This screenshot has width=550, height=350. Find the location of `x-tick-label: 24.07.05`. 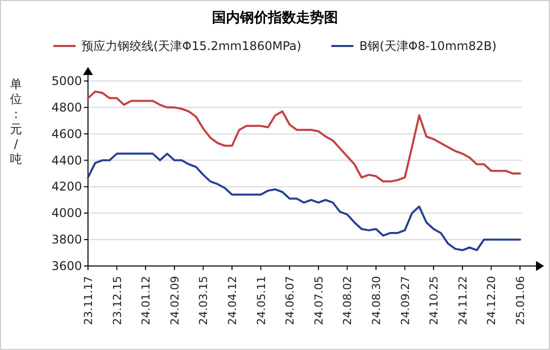

x-tick-label: 24.07.05 is located at coordinates (319, 300).